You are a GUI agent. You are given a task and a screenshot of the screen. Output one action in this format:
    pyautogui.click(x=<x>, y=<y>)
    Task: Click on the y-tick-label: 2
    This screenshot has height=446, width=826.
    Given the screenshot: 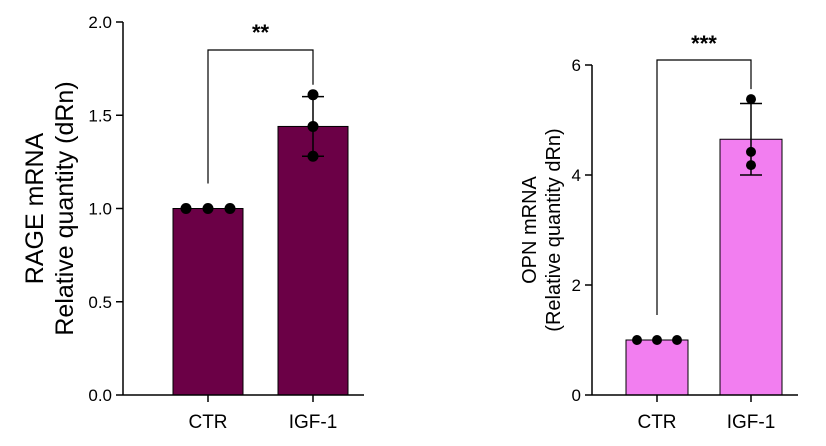 What is the action you would take?
    pyautogui.click(x=576, y=285)
    